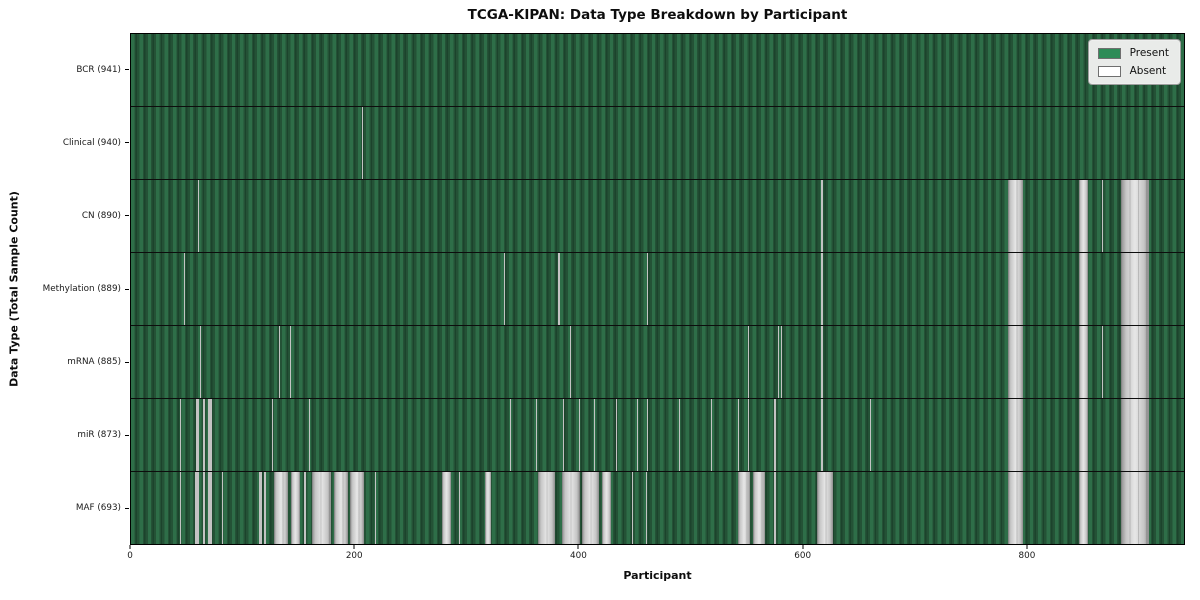 The image size is (1200, 600). What do you see at coordinates (657, 507) in the screenshot?
I see `heatmap-row-MAF` at bounding box center [657, 507].